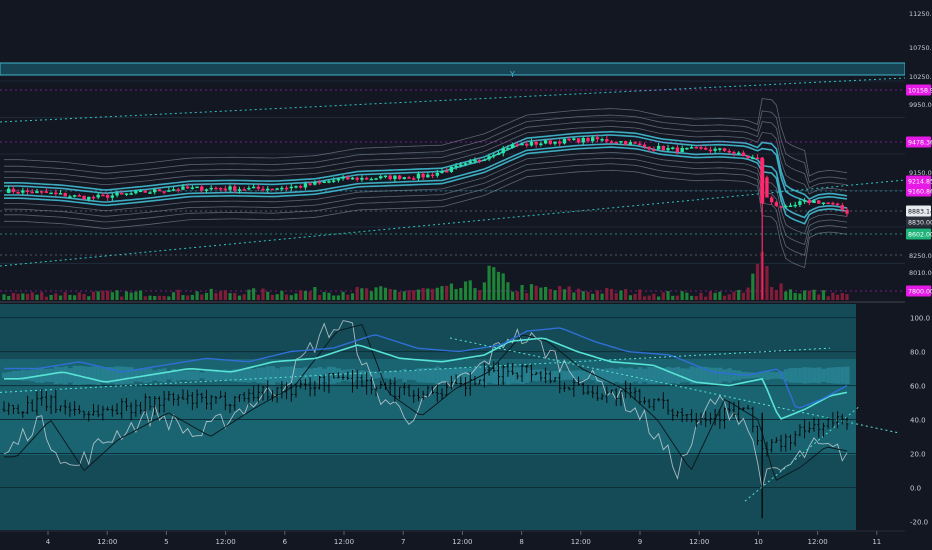 This screenshot has width=932, height=550. What do you see at coordinates (640, 542) in the screenshot?
I see `time-tick-label: 9` at bounding box center [640, 542].